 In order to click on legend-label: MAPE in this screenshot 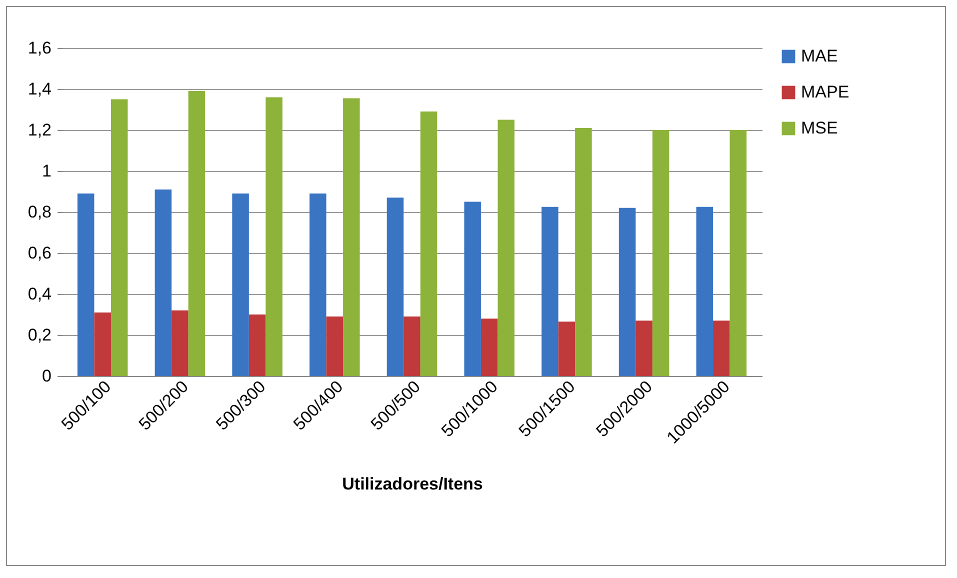, I will do `click(825, 92)`.